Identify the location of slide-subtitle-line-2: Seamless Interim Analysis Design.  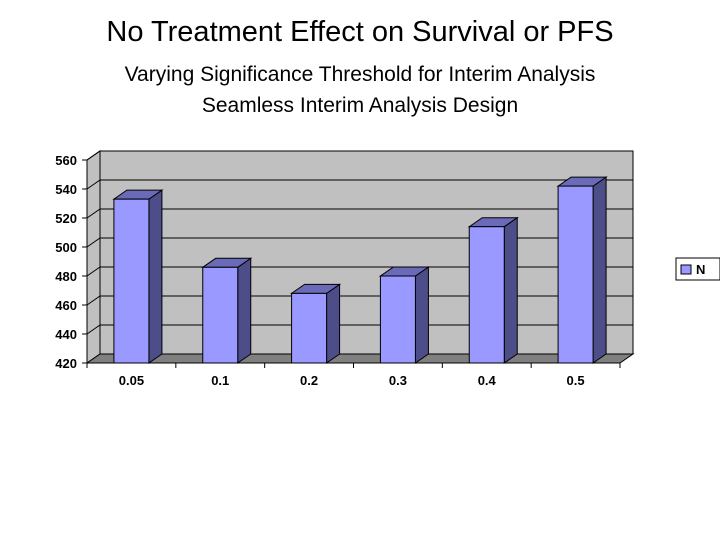
(360, 105).